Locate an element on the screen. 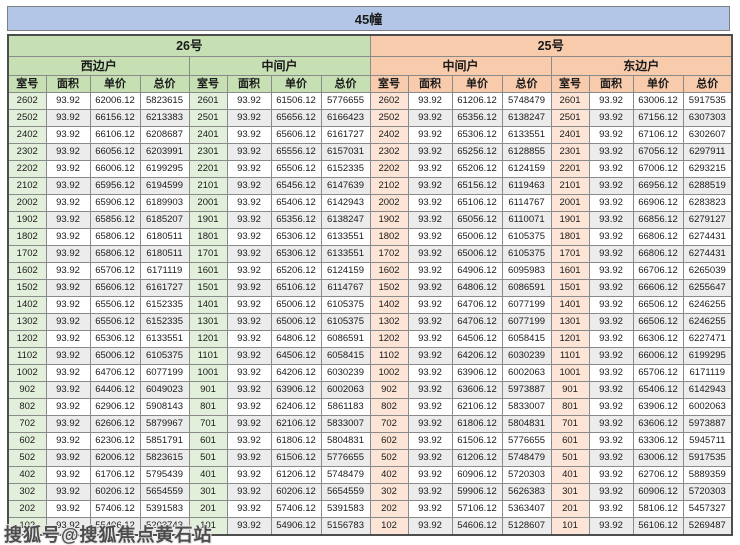  room-cell: 1302 is located at coordinates (389, 322).